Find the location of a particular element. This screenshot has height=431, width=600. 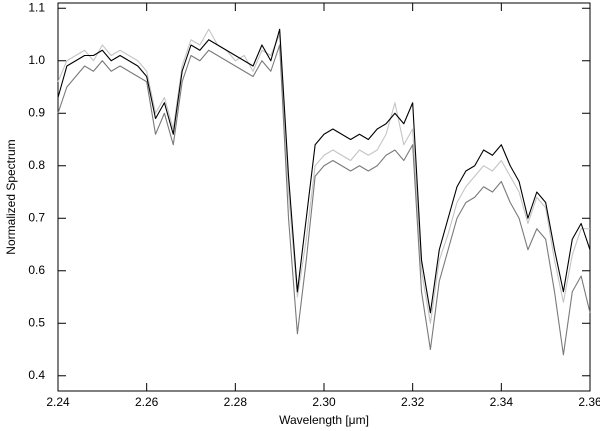

y-tick-label: 0.6 is located at coordinates (36, 270).